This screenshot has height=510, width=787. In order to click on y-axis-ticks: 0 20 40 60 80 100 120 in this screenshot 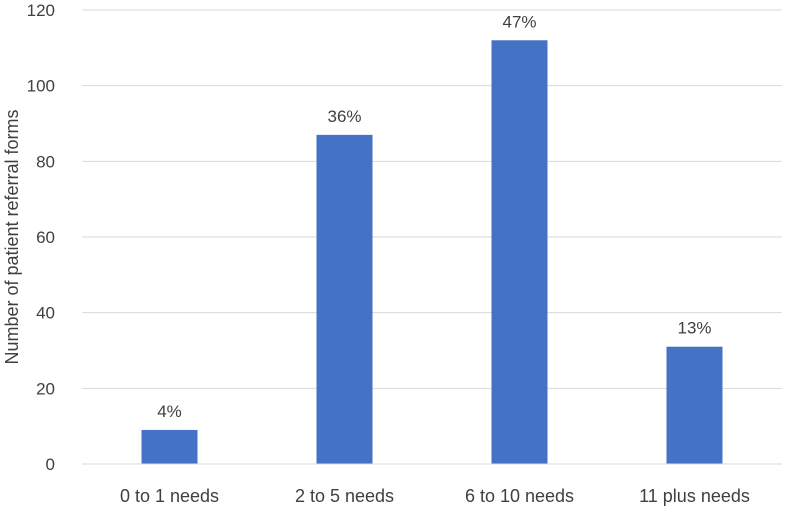, I will do `click(41, 237)`.